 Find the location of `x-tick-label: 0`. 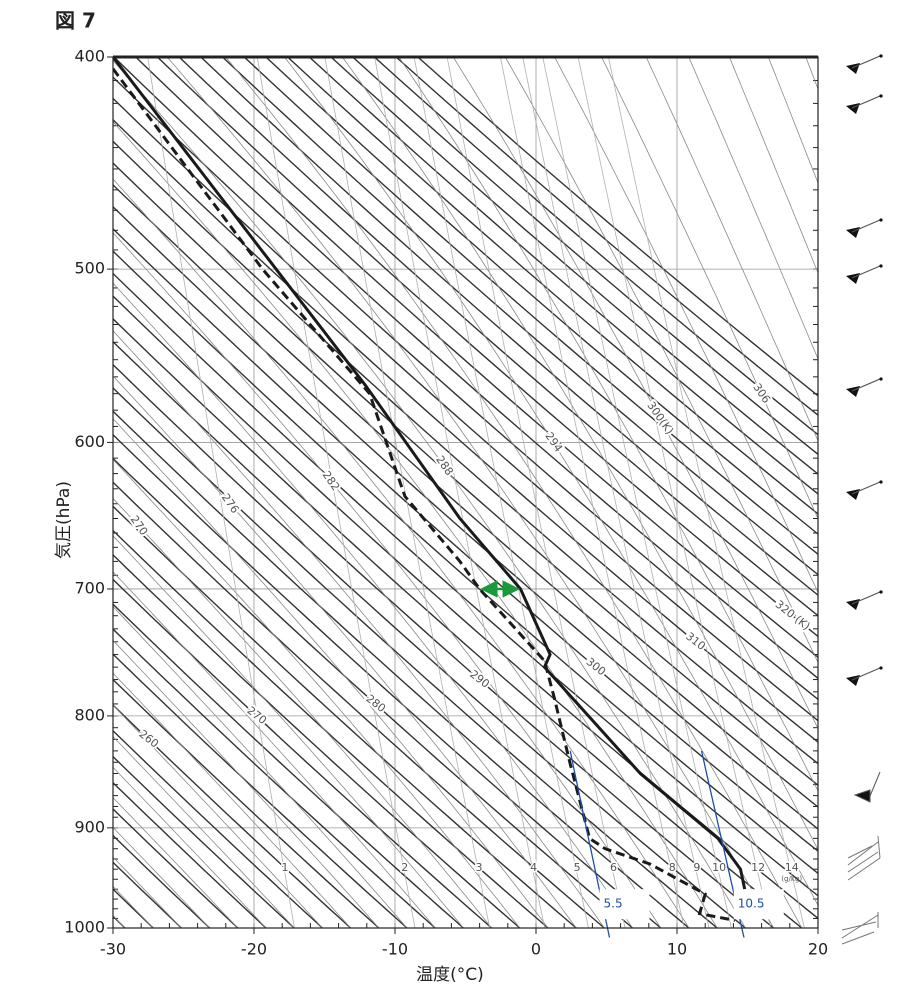

x-tick-label: 0 is located at coordinates (536, 949).